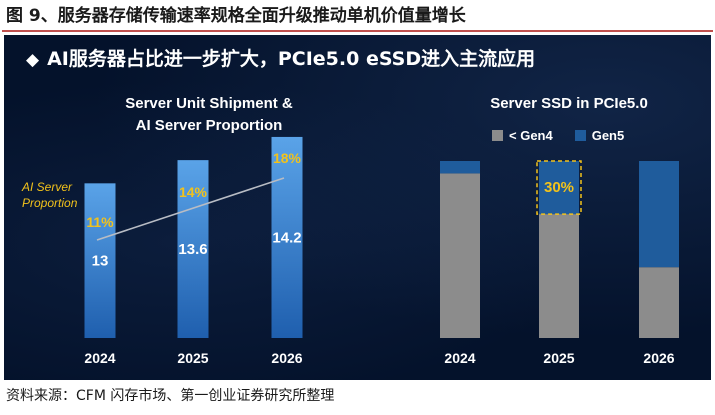  Describe the element at coordinates (209, 125) in the screenshot. I see `left-chart-title-line2: AI Server Proportion` at that location.